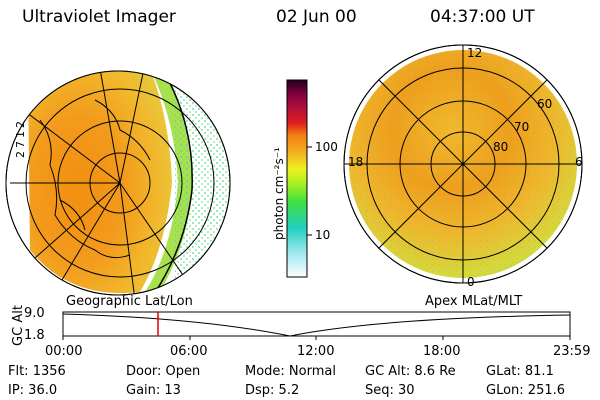  Describe the element at coordinates (526, 390) in the screenshot. I see `status-glon: GLon: 251.6` at that location.